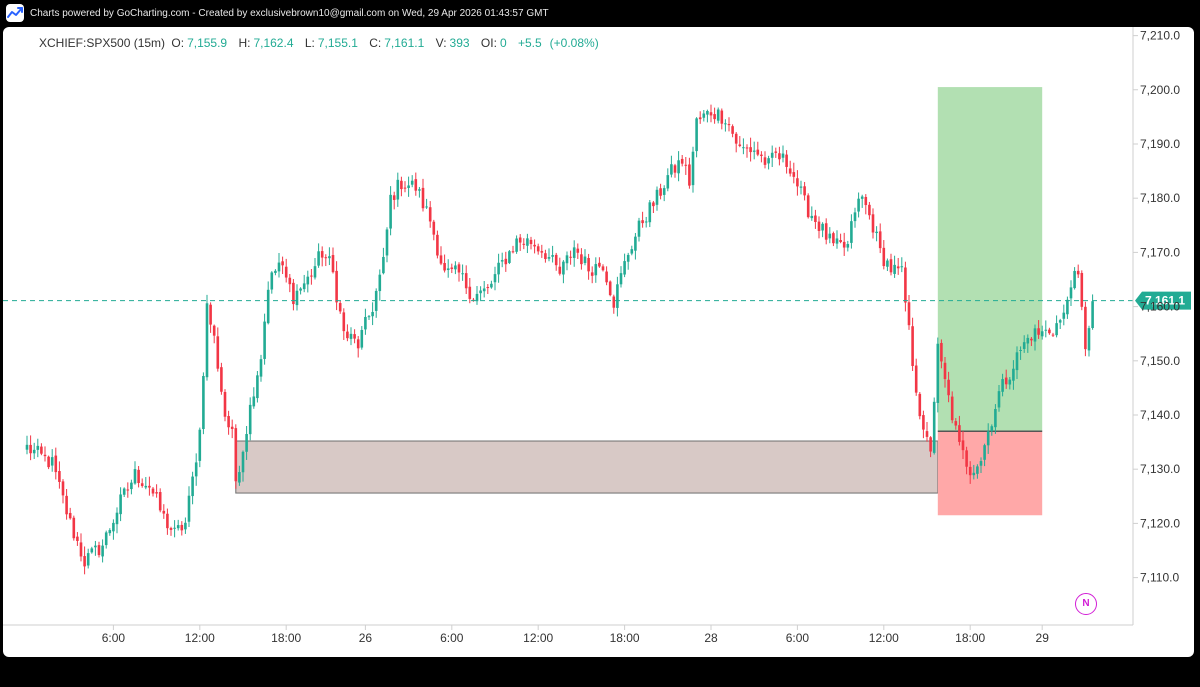 The height and width of the screenshot is (687, 1200). I want to click on volume-value: 393, so click(459, 43).